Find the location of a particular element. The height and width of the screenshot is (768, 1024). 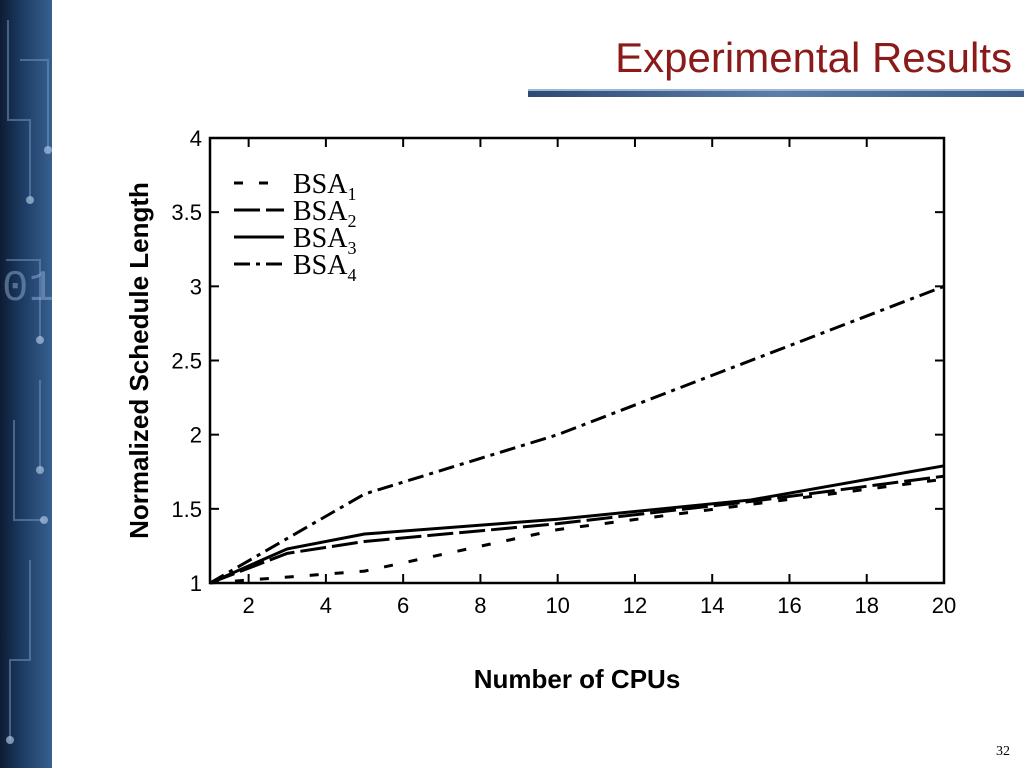

x-tick-label: 18 is located at coordinates (866, 605).